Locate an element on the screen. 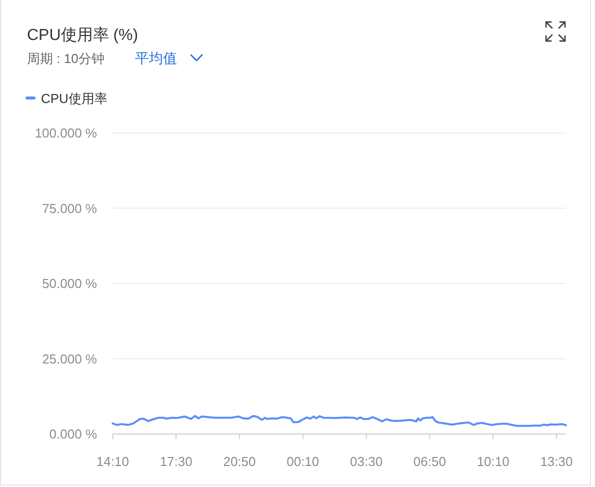  x-tick-label: 03:30 is located at coordinates (366, 461).